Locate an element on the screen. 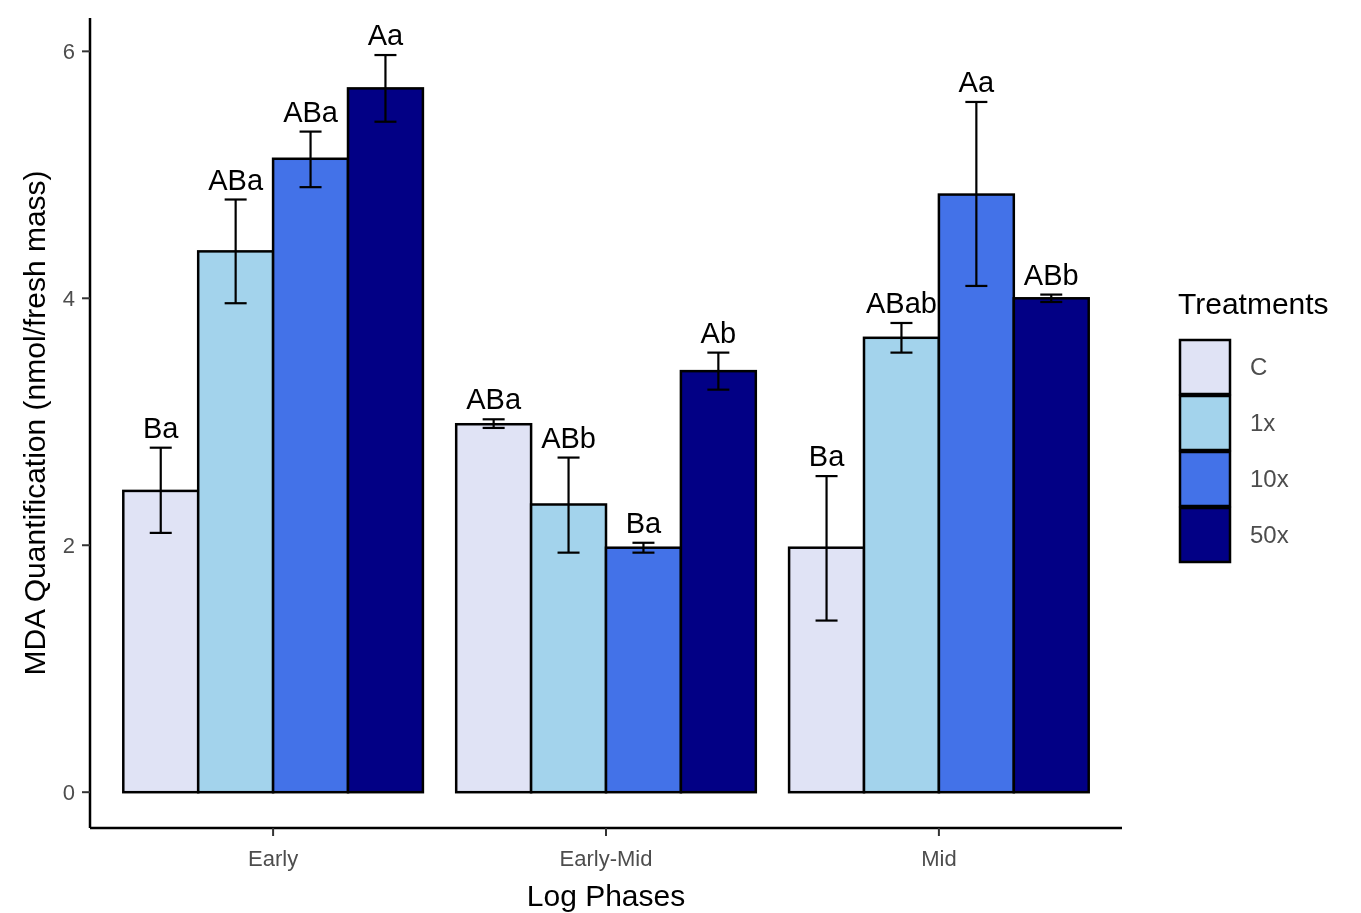 The image size is (1361, 913). annotation: ABab is located at coordinates (901, 302).